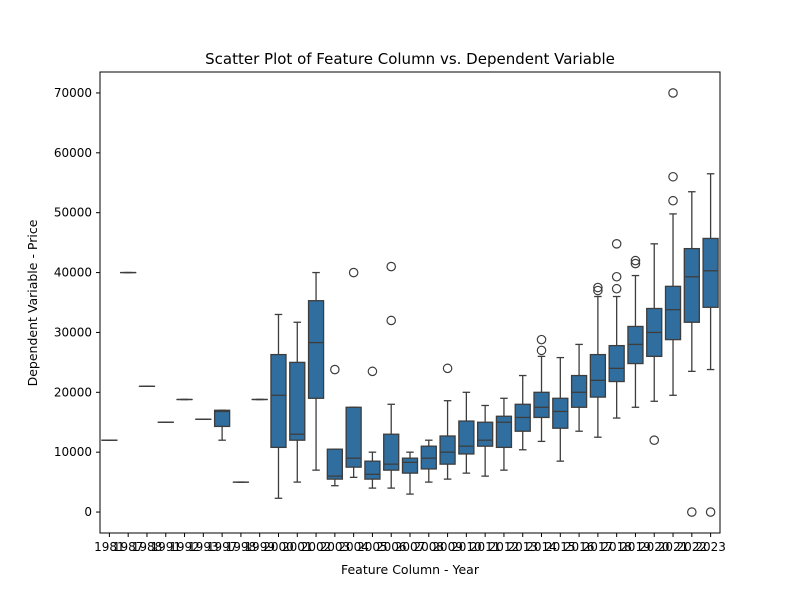 The image size is (800, 604). I want to click on box-2014, so click(541, 404).